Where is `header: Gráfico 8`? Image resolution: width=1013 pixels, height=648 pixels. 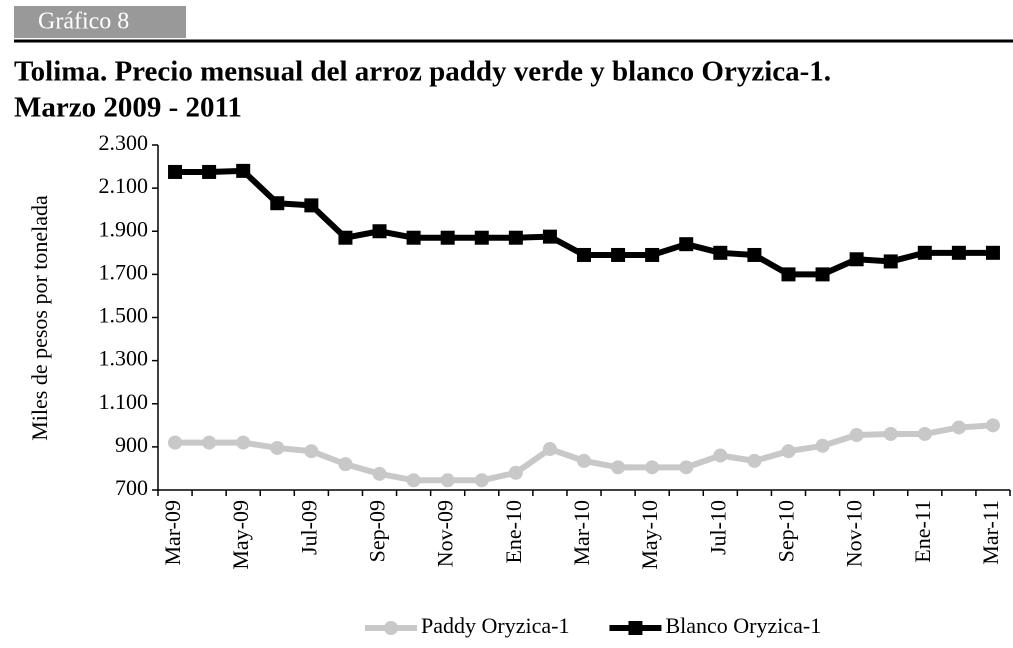 header: Gráfico 8 is located at coordinates (83, 22).